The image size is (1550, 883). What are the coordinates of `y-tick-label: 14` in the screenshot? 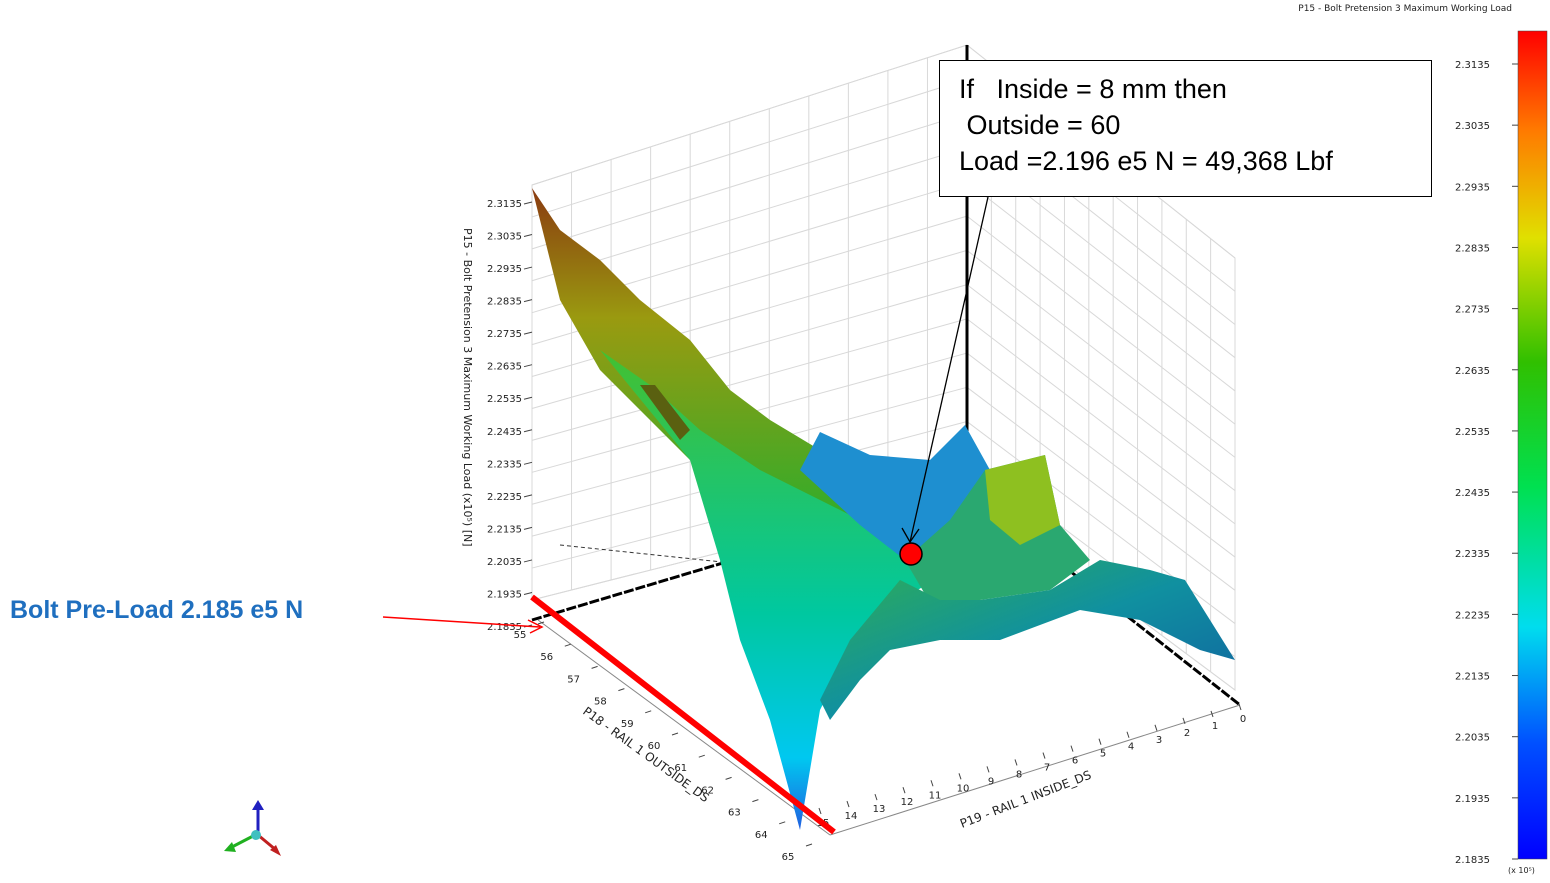 It's located at (851, 816).